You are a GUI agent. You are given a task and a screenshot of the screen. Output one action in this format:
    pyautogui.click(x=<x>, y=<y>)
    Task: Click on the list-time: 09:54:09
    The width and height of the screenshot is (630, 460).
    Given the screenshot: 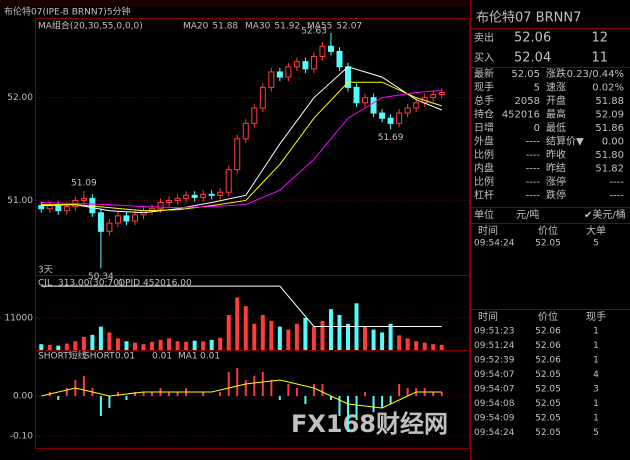 What is the action you would take?
    pyautogui.click(x=494, y=419)
    